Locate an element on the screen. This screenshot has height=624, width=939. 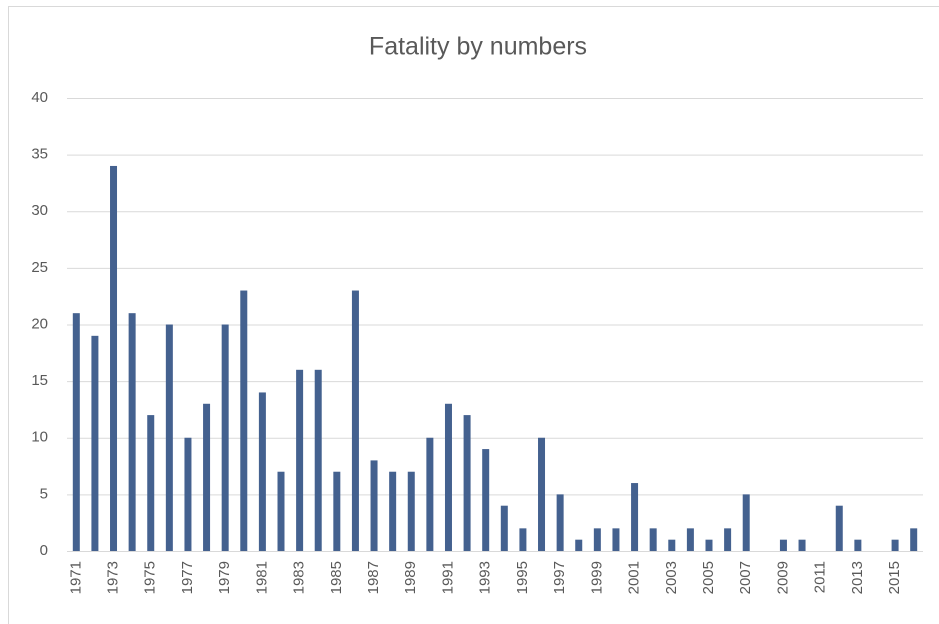
y-tick-label: 25 is located at coordinates (39, 267).